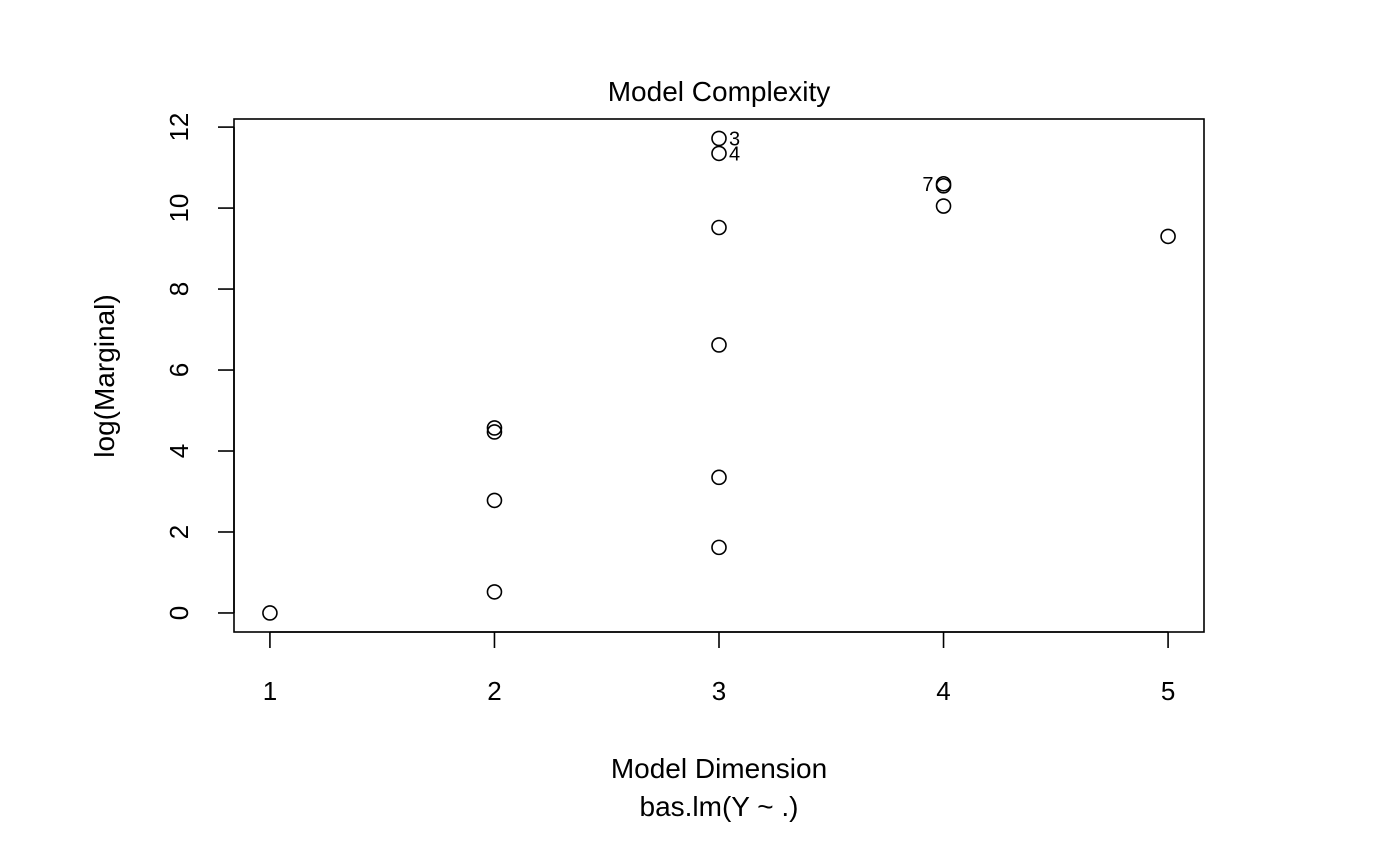  What do you see at coordinates (927, 185) in the screenshot?
I see `point-label: 7` at bounding box center [927, 185].